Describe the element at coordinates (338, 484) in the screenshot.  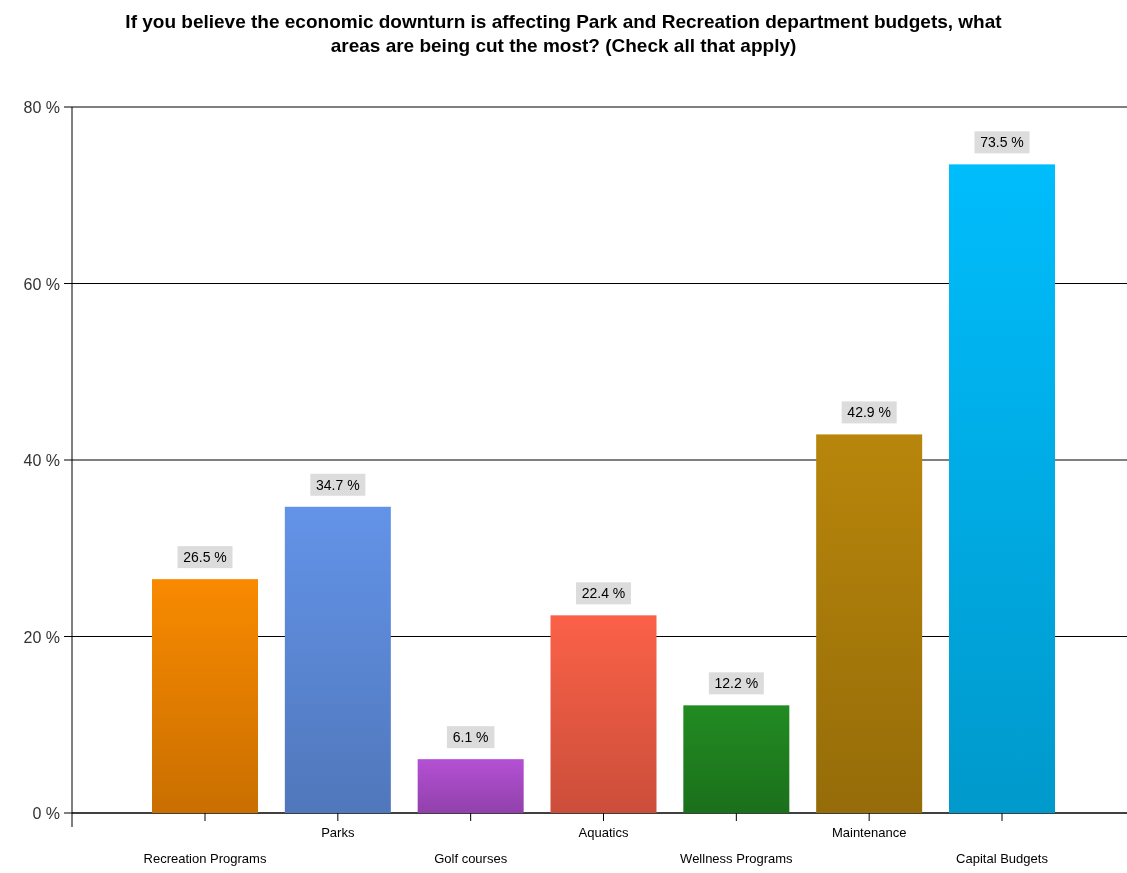
I see `data-label: 34.7 %` at that location.